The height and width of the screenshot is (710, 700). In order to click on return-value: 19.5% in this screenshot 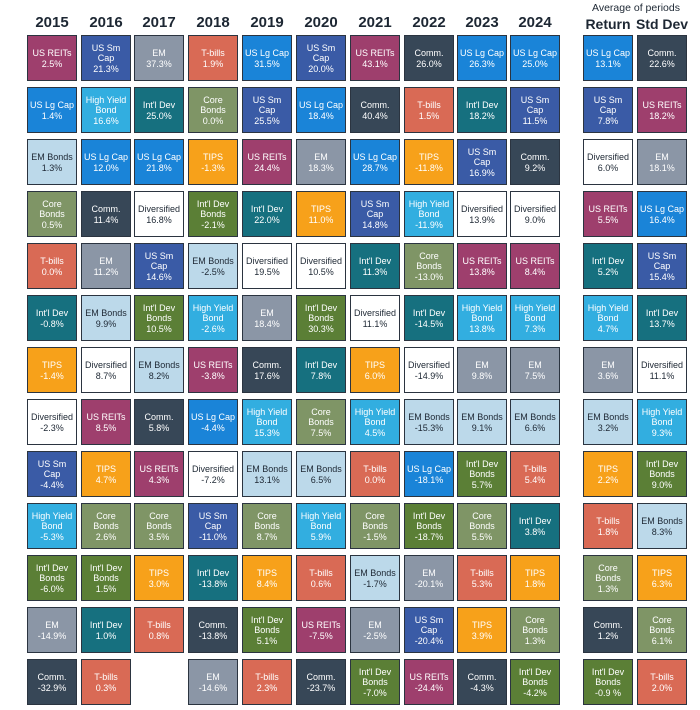, I will do `click(267, 271)`.